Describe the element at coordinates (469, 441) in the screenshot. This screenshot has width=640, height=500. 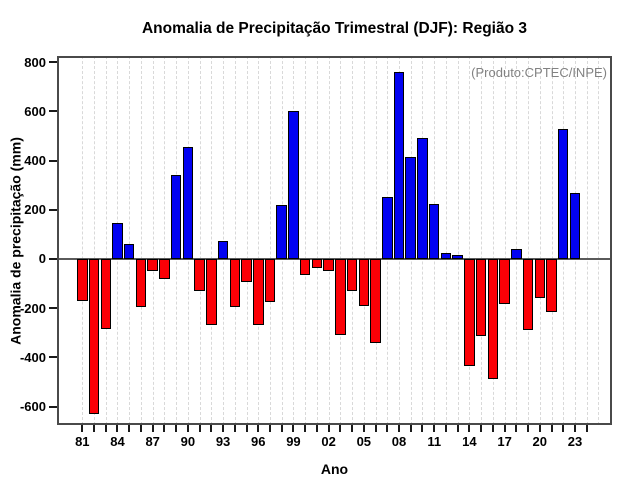
I see `x-tick-label-14: 14` at that location.